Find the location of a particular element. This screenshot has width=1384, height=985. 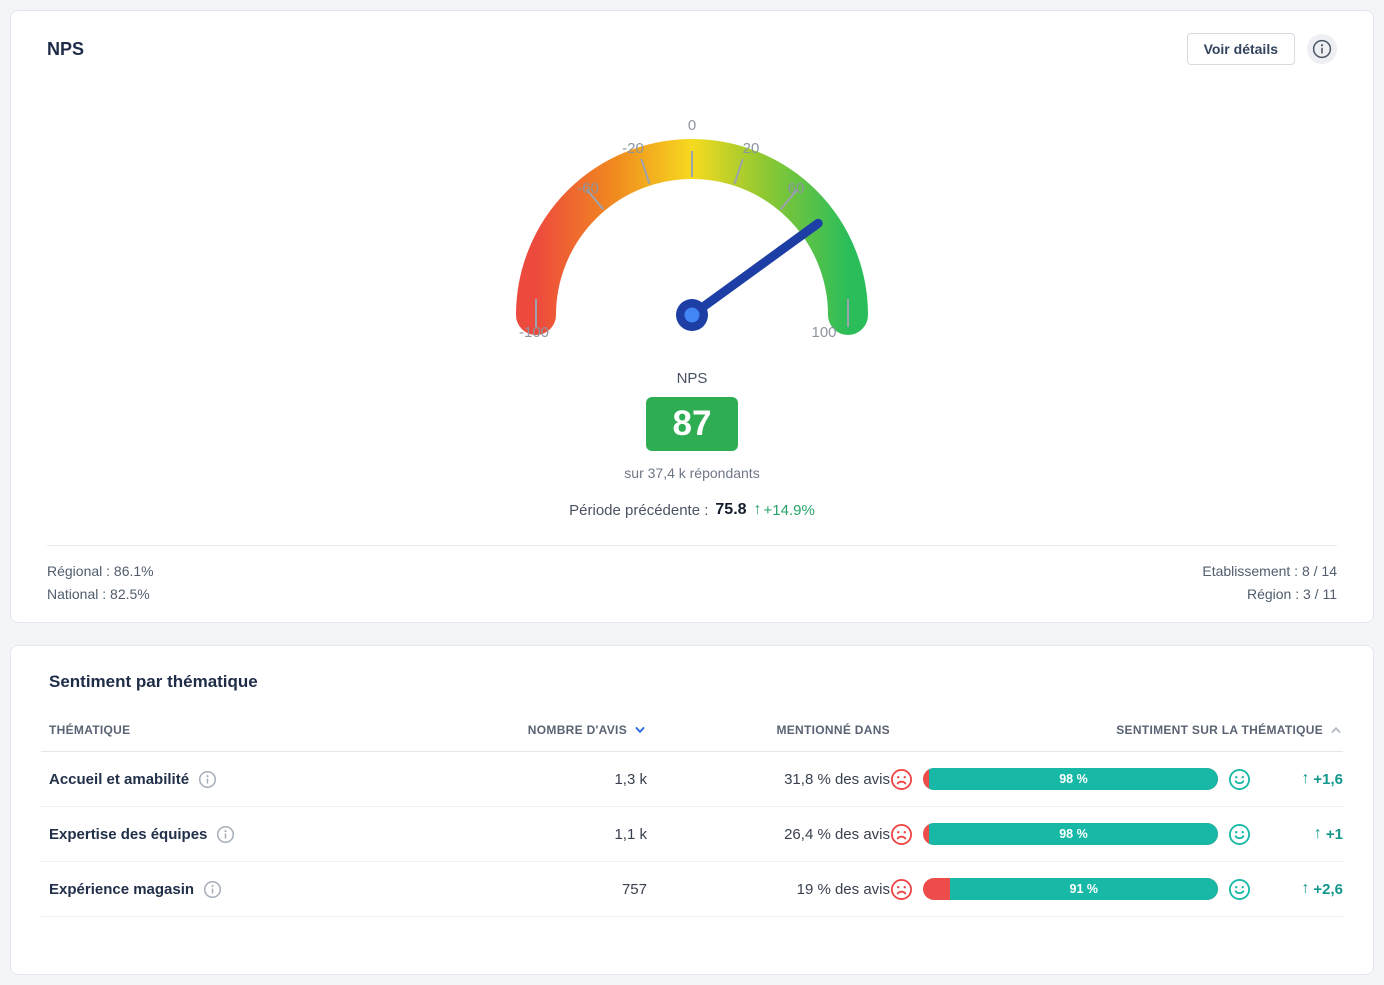

column-thematique: THÉMATIQUE is located at coordinates (258, 730).